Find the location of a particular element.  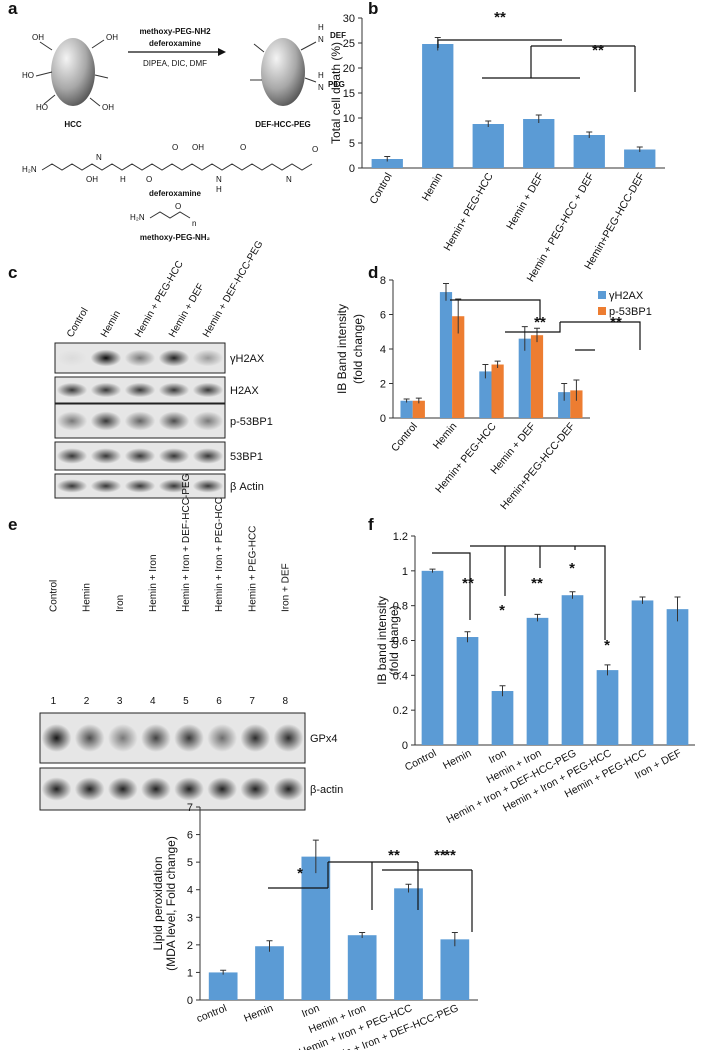

x-tick-label: Control is located at coordinates (380, 188).